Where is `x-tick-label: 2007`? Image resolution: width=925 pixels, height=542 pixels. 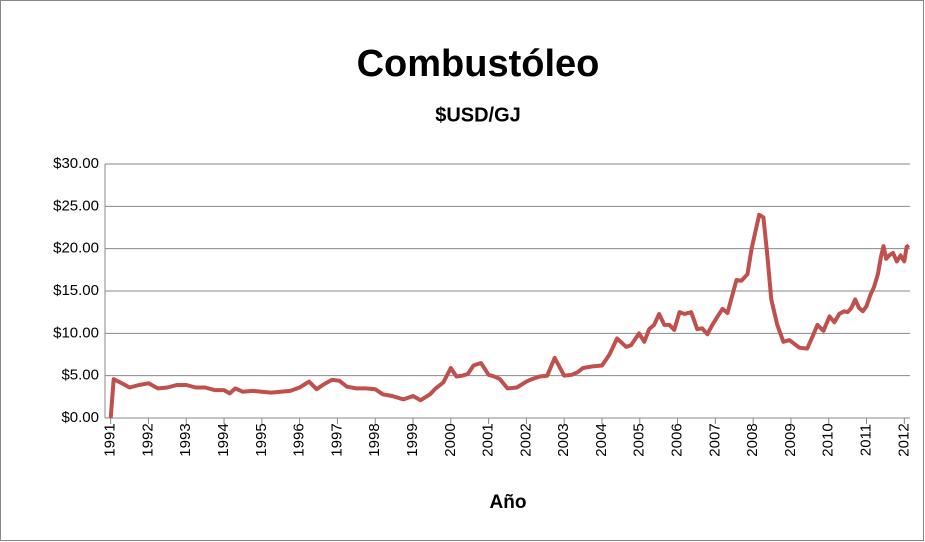
x-tick-label: 2007 is located at coordinates (714, 439).